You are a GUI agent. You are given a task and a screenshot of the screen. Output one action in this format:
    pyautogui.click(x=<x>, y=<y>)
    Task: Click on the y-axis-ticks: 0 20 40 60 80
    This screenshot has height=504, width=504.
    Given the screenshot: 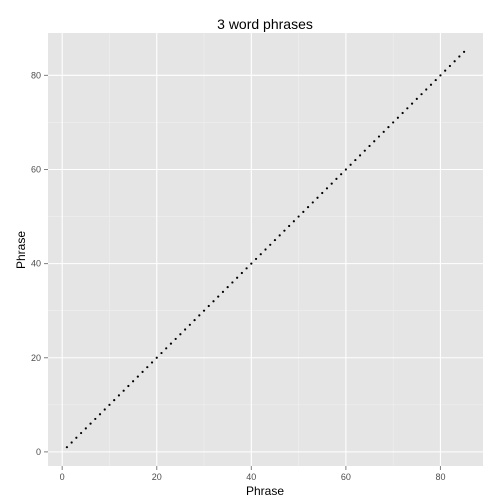 What is the action you would take?
    pyautogui.click(x=39, y=263)
    